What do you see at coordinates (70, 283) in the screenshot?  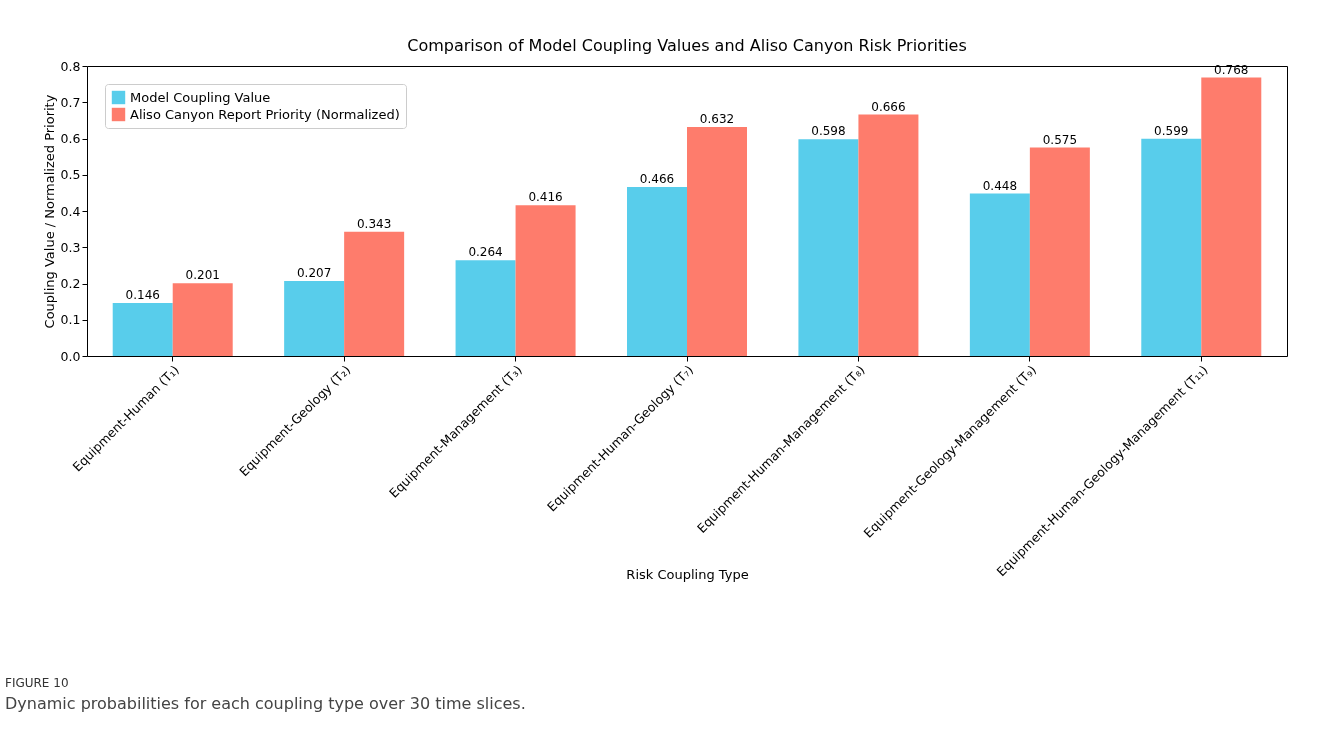 I see `y-tick-label: 0.2` at bounding box center [70, 283].